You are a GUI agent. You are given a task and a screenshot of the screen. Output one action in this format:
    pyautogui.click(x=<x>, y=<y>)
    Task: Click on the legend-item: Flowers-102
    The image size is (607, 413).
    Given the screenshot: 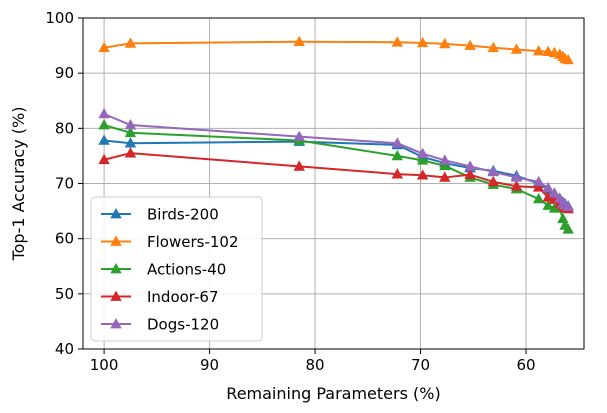 What is the action you would take?
    pyautogui.click(x=170, y=242)
    